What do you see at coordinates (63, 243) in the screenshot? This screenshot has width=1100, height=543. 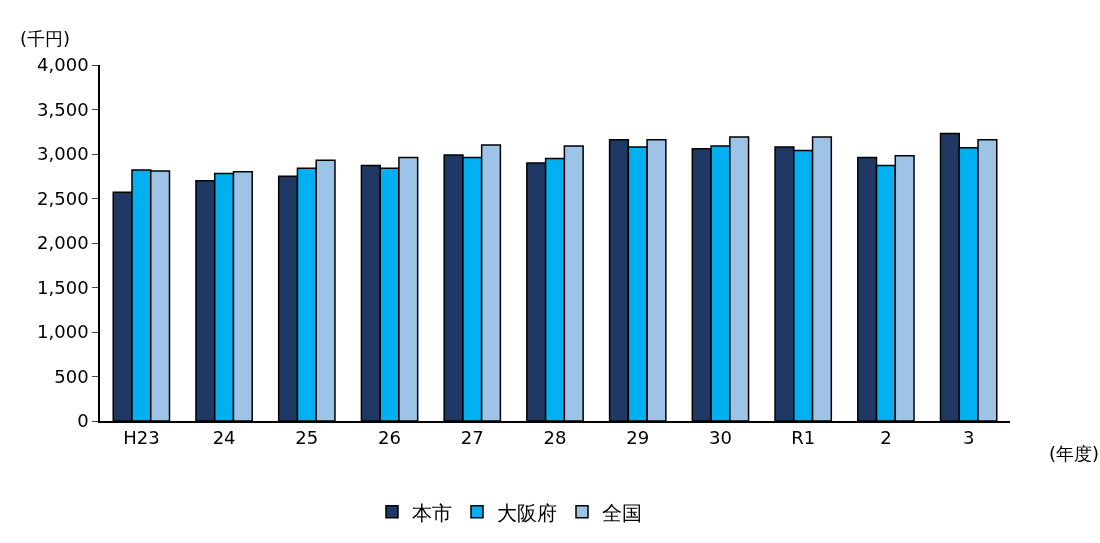 I see `y-tick-label: 2,000` at bounding box center [63, 243].